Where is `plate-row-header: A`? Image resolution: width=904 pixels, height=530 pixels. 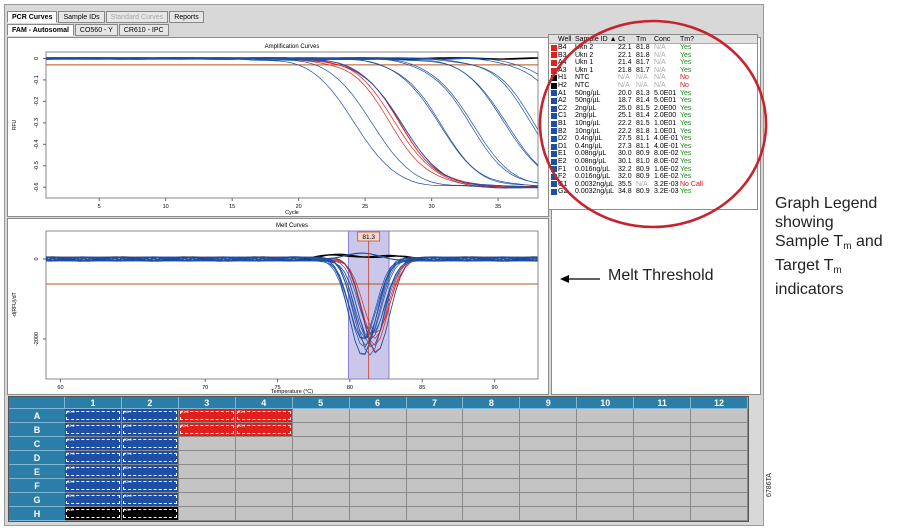 plate-row-header: A is located at coordinates (37, 416).